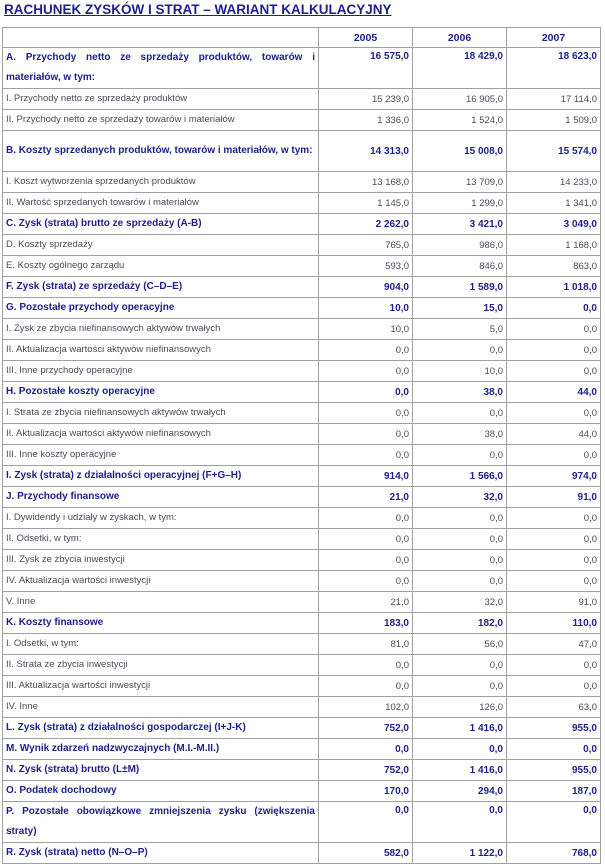 The width and height of the screenshot is (605, 864). I want to click on value-cell: 914,0, so click(365, 476).